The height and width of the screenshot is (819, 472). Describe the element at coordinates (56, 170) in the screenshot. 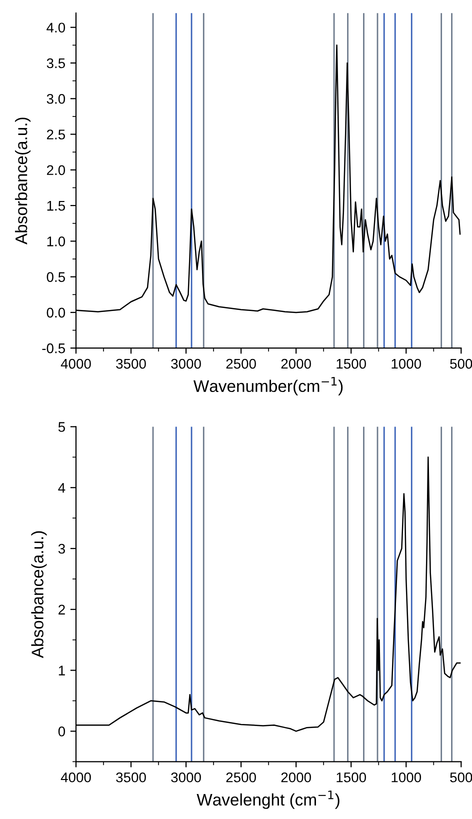

I see `y-tick-label: 2.0` at that location.